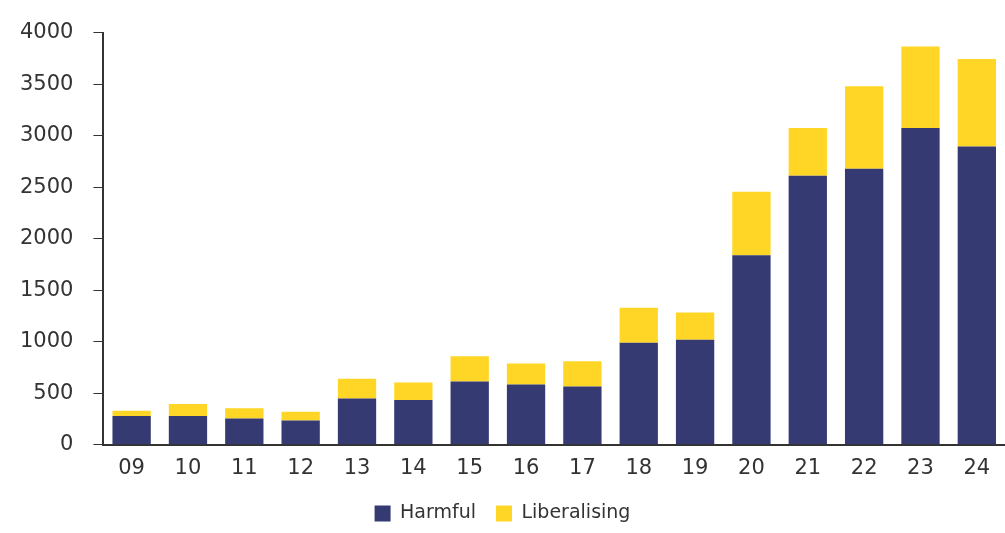 Image resolution: width=1005 pixels, height=533 pixels. What do you see at coordinates (470, 466) in the screenshot?
I see `x-tick-label: 15` at bounding box center [470, 466].